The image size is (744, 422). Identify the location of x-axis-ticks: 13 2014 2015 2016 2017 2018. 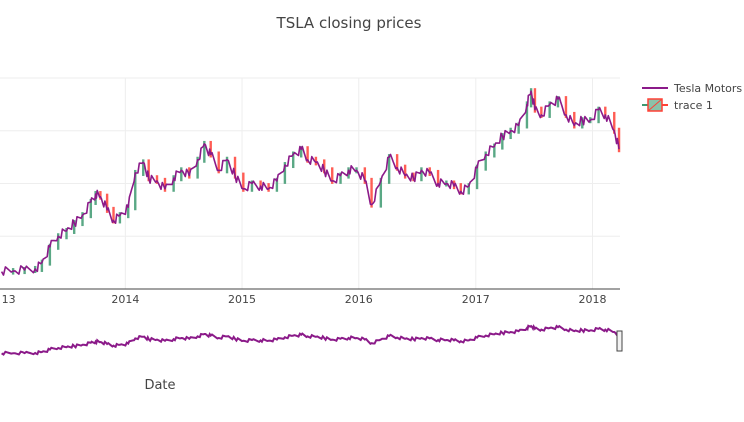
(304, 299).